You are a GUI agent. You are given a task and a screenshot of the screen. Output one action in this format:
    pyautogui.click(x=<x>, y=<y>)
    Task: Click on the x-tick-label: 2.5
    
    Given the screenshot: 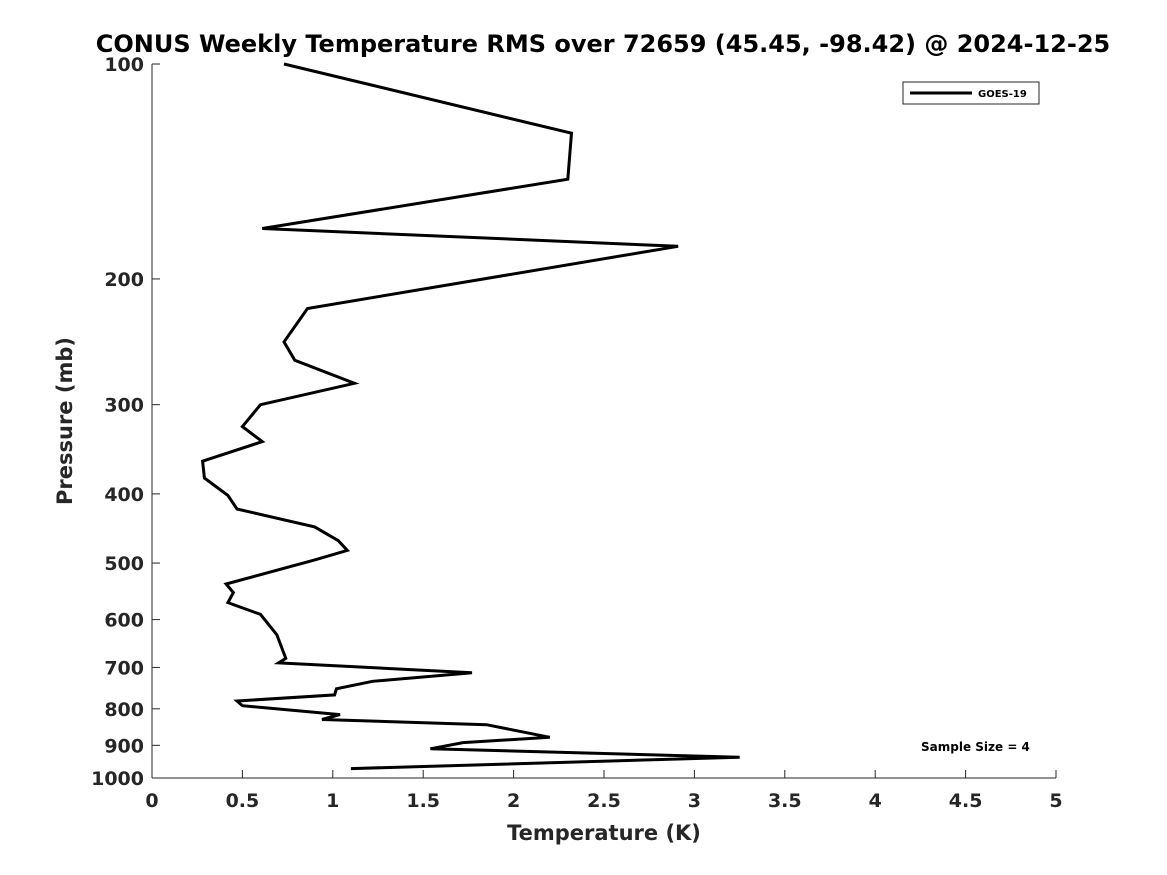 What is the action you would take?
    pyautogui.click(x=604, y=801)
    